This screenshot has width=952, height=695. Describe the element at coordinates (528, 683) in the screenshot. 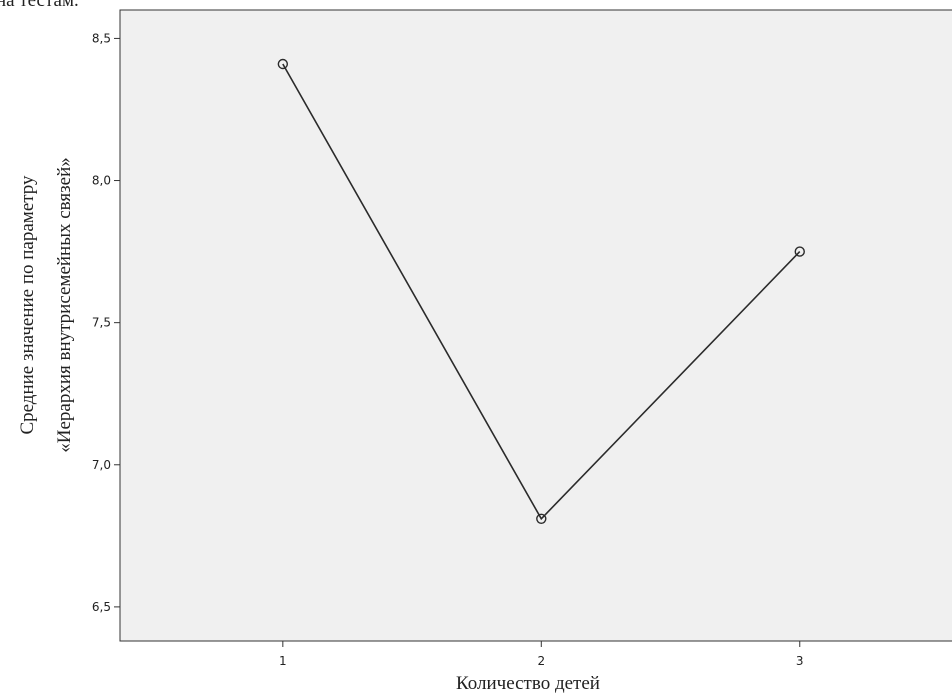

I see `x-axis-title: Количество детей` at that location.